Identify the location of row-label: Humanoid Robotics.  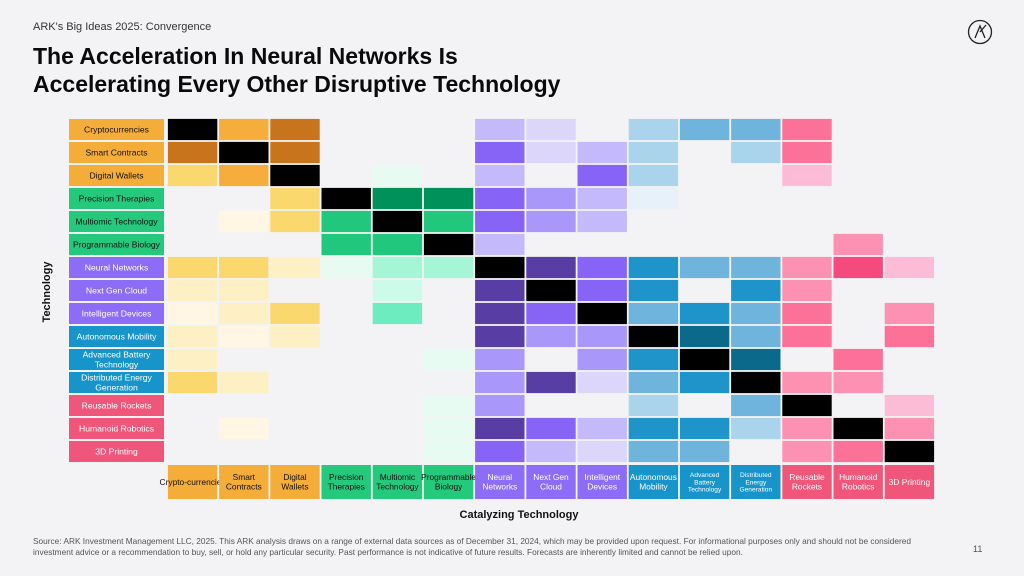
(116, 429).